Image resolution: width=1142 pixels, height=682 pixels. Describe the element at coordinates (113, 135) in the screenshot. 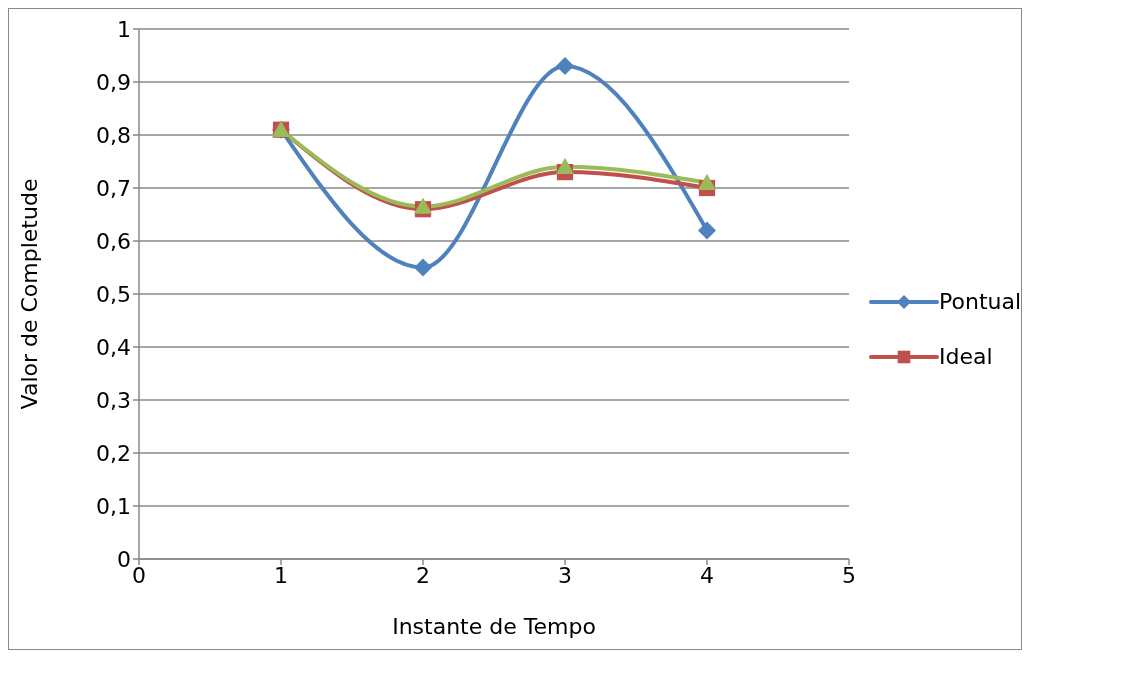

I see `y-tick-label: 0,8` at that location.